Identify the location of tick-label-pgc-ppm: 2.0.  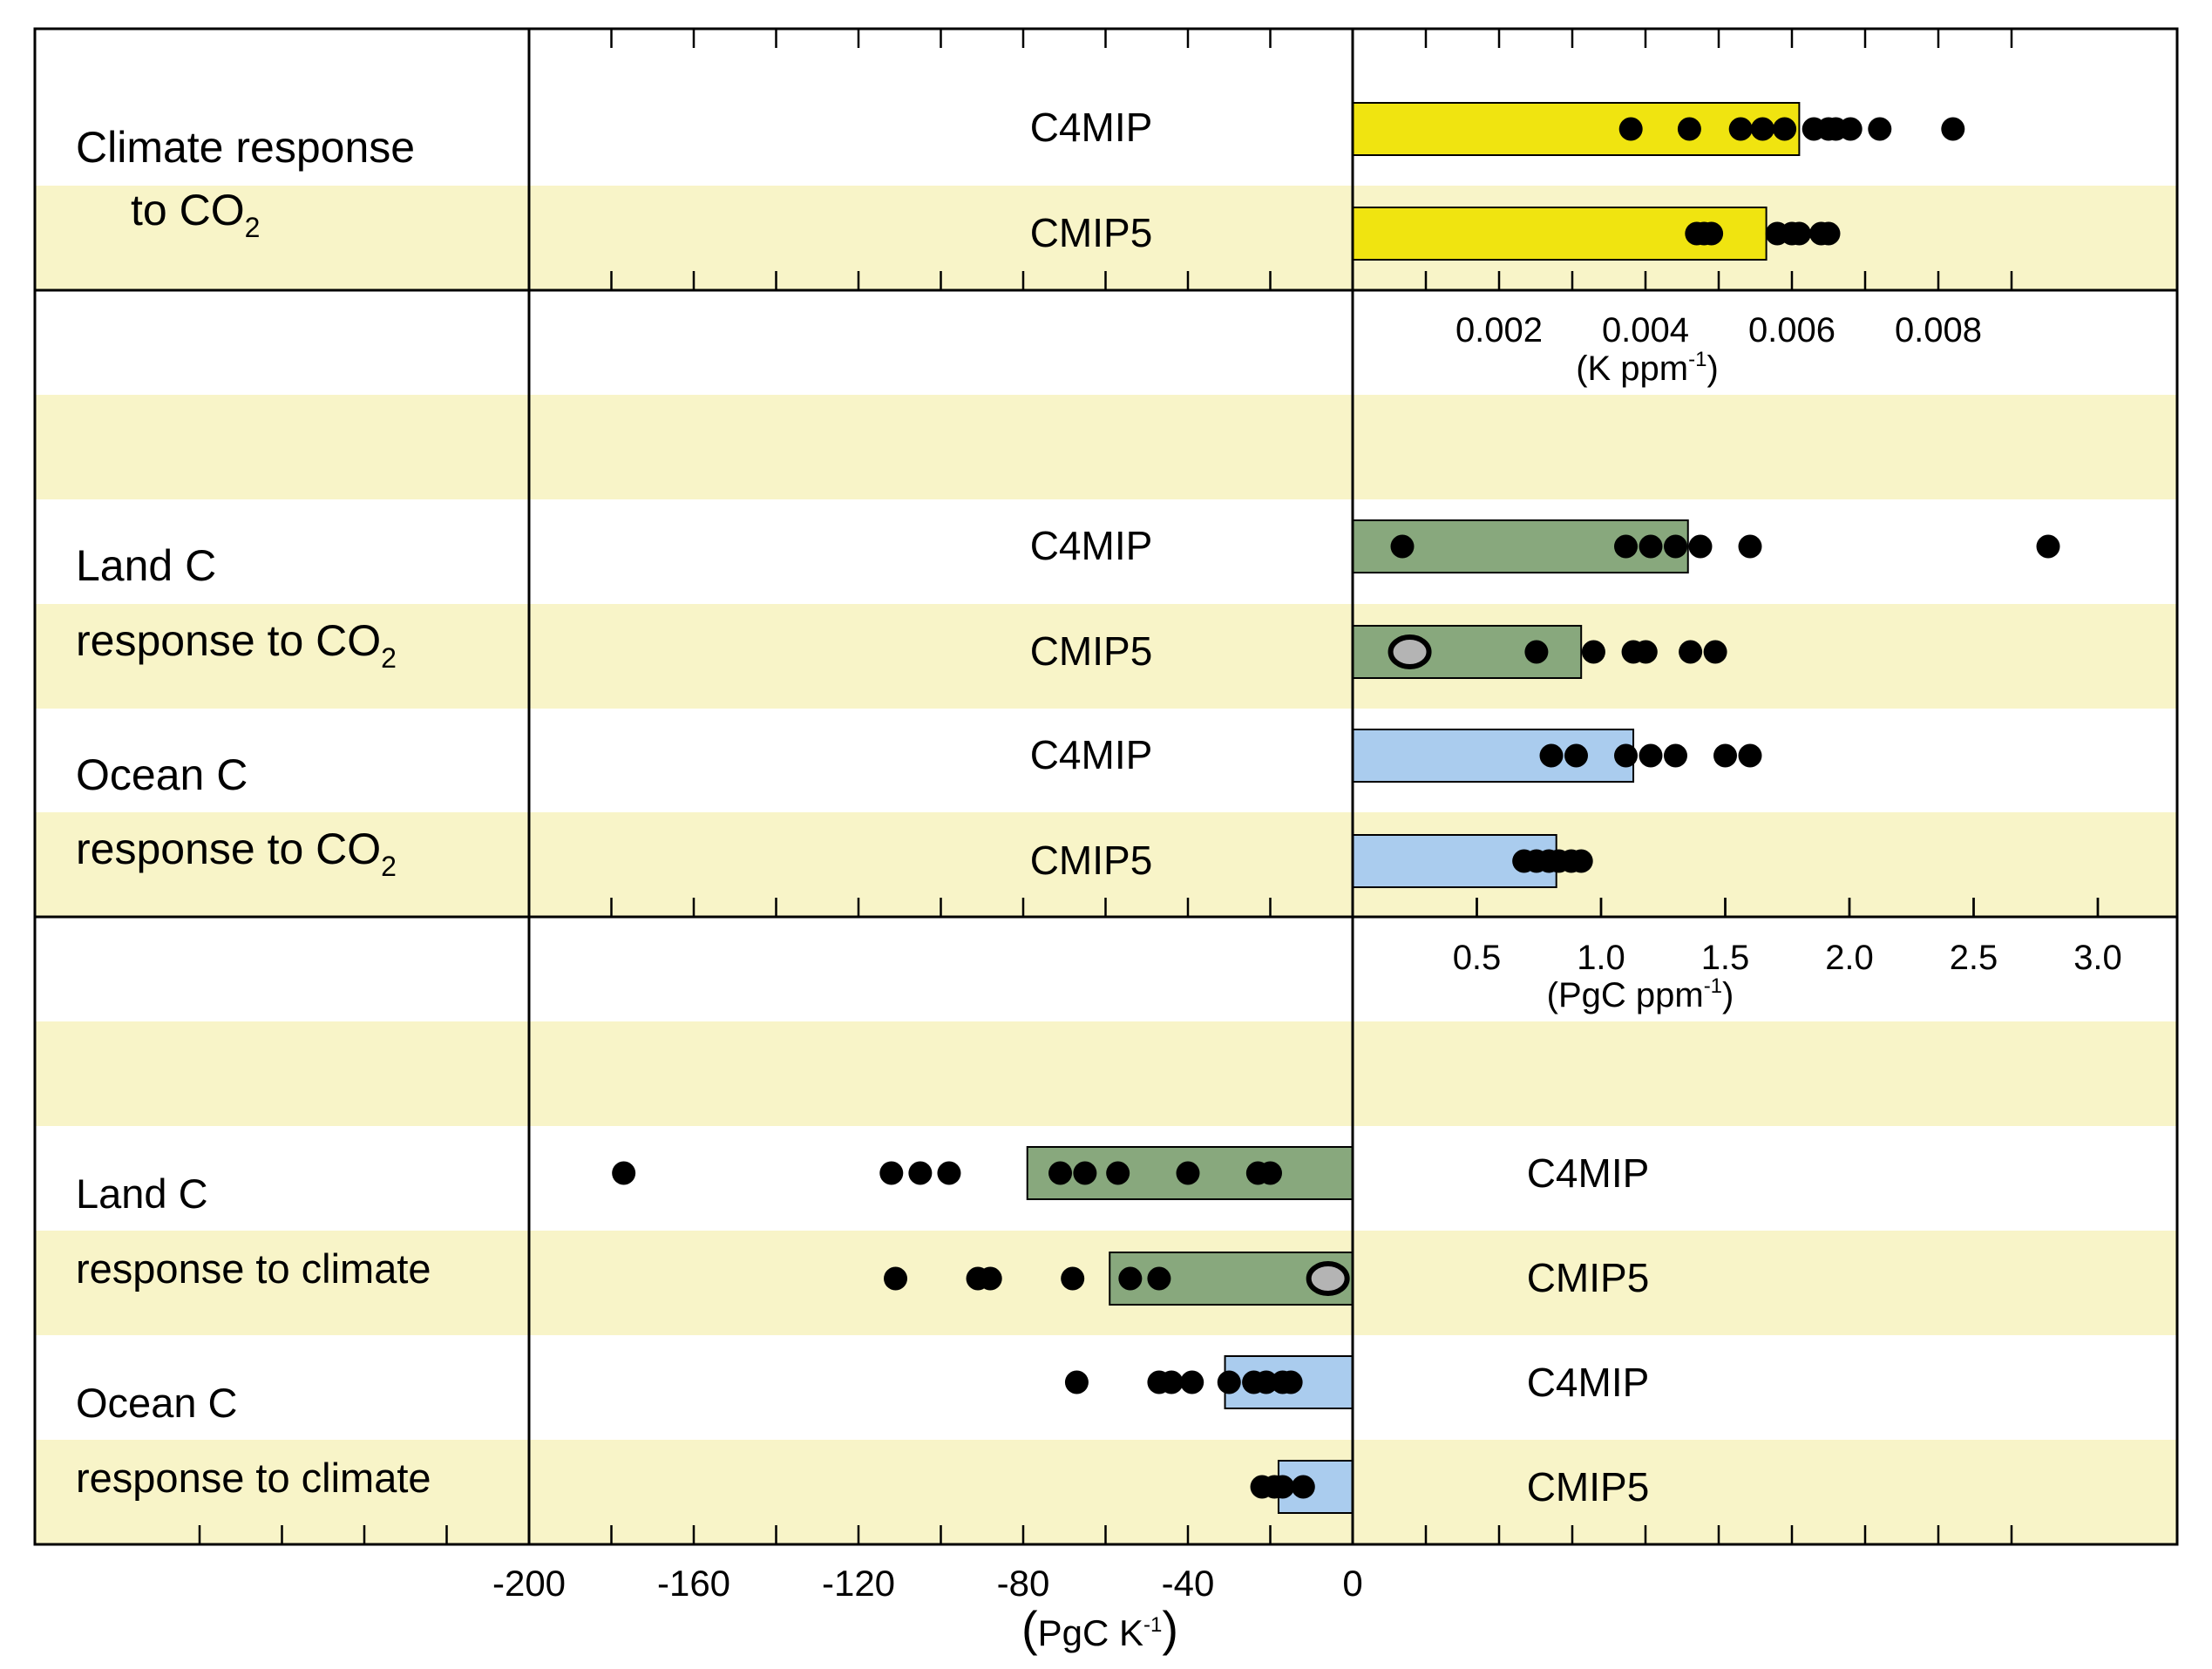
(1849, 958).